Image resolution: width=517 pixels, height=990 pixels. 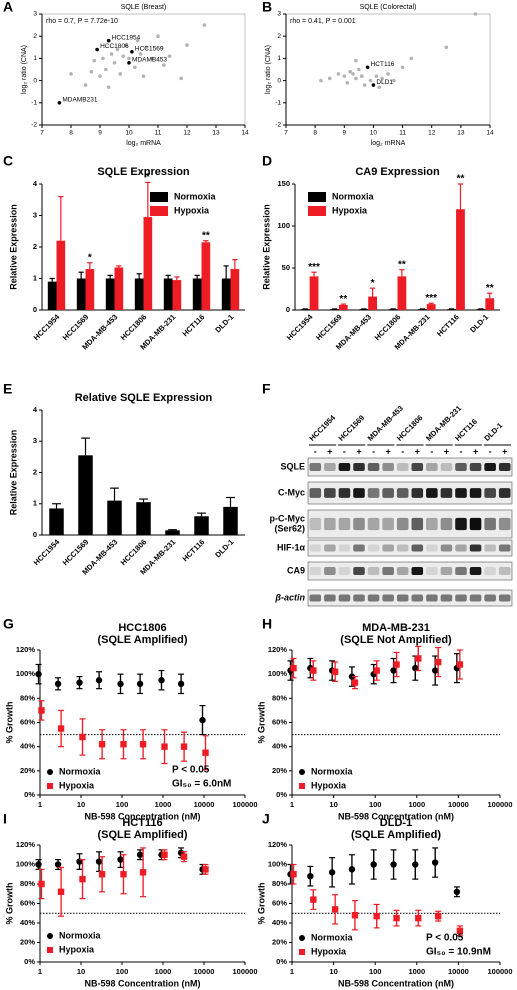 I want to click on significance-label: *, so click(x=90, y=257).